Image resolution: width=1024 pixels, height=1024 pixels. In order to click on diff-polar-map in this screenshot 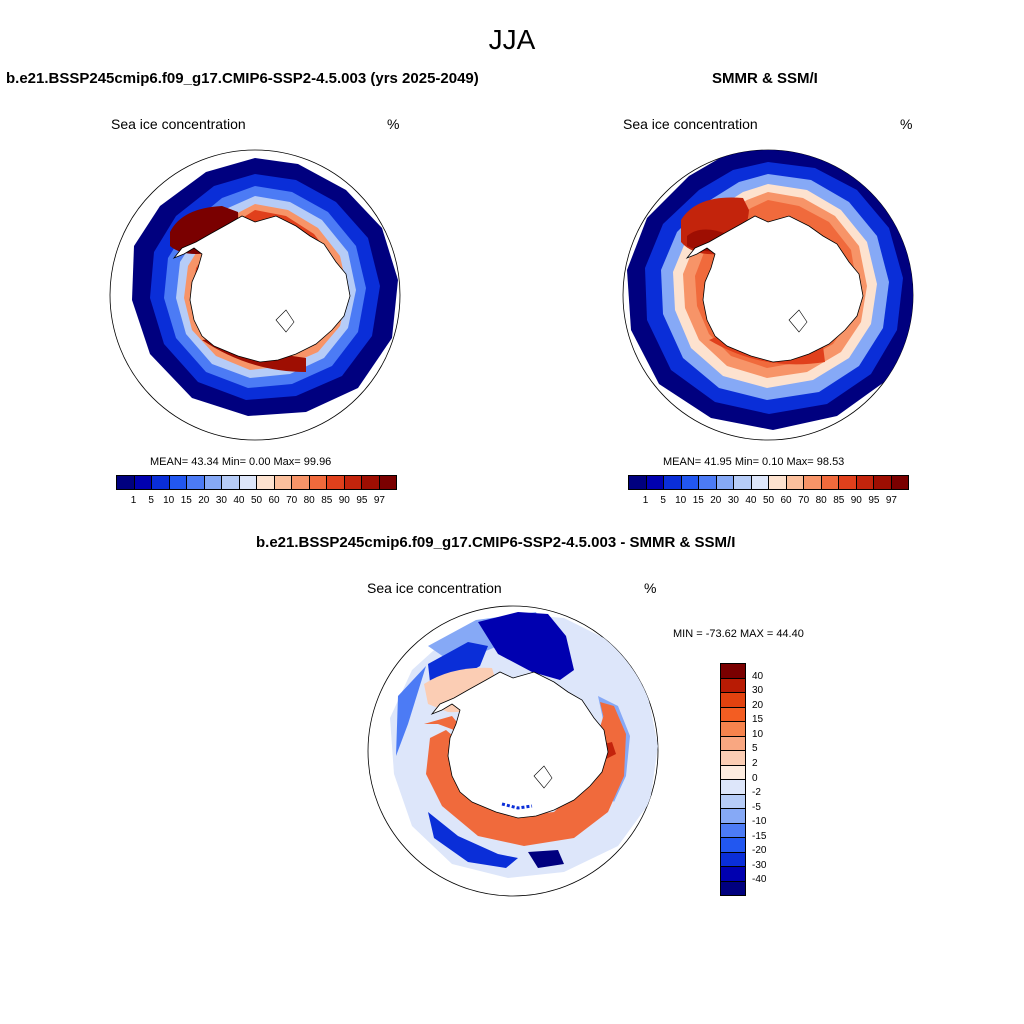, I will do `click(513, 751)`.